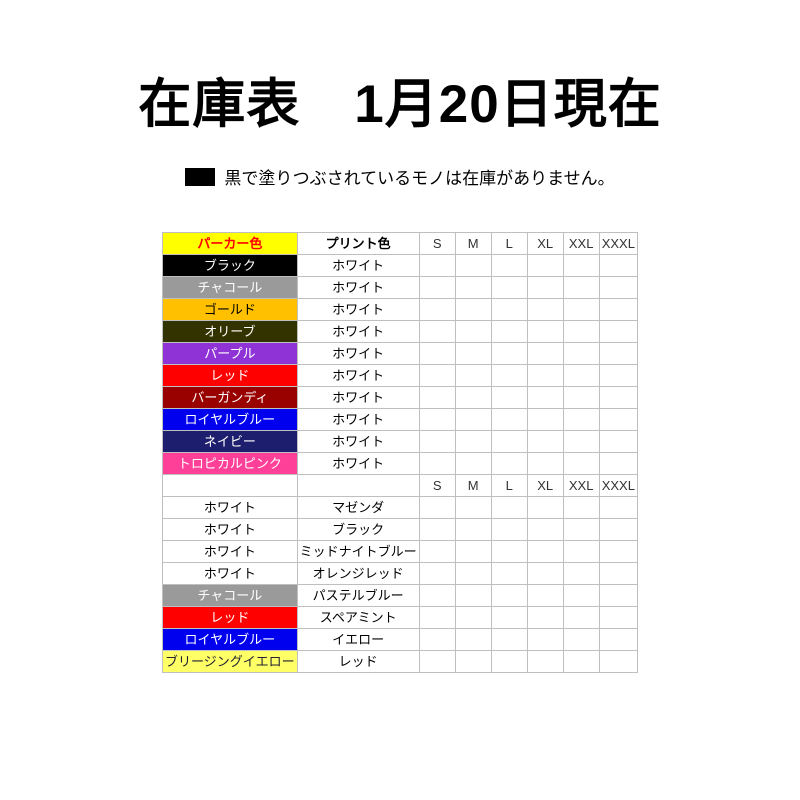 The image size is (800, 800). What do you see at coordinates (230, 463) in the screenshot?
I see `hoodie-color-cell: トロピカルピンク` at bounding box center [230, 463].